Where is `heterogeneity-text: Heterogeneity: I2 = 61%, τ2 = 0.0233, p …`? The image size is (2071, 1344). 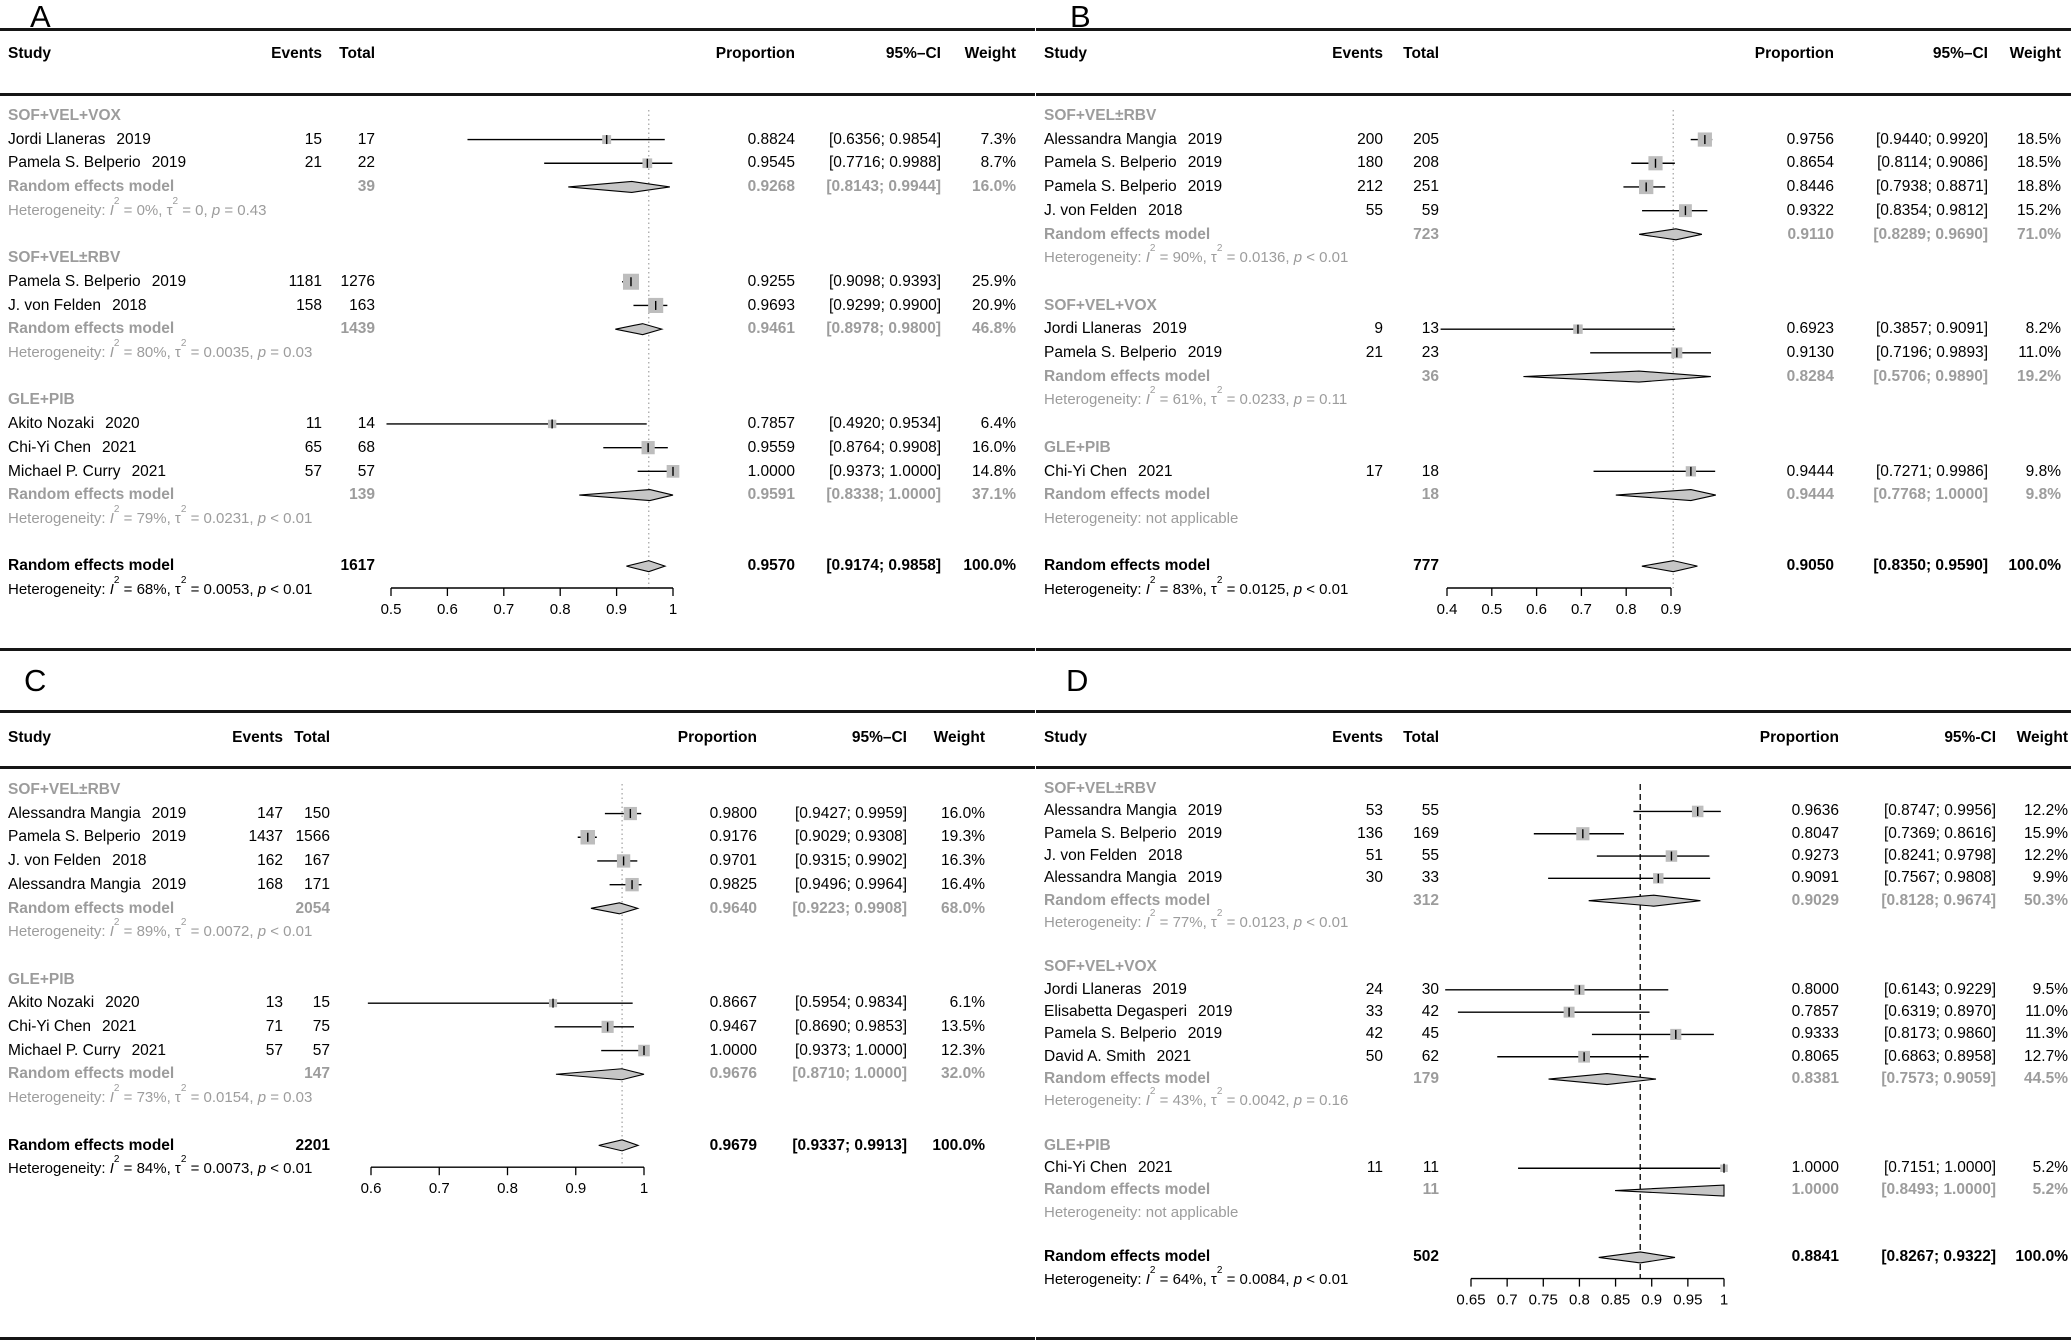 heterogeneity-text: Heterogeneity: I2 = 61%, τ2 = 0.0233, p … is located at coordinates (1196, 397).